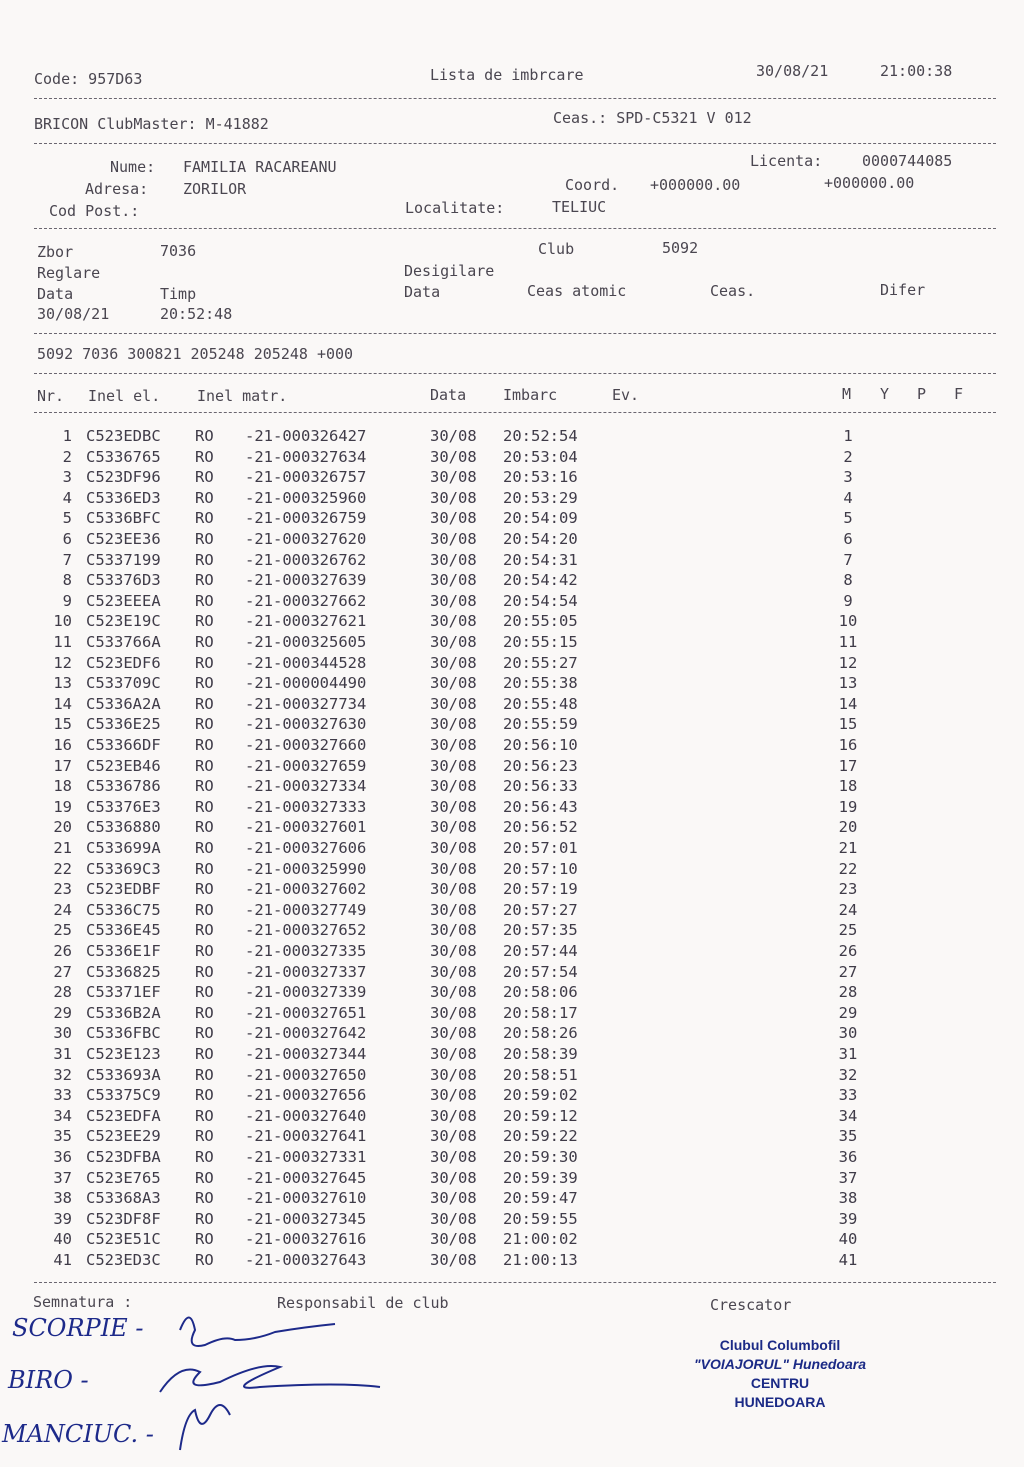  Describe the element at coordinates (62, 909) in the screenshot. I see `row-number: 24` at that location.